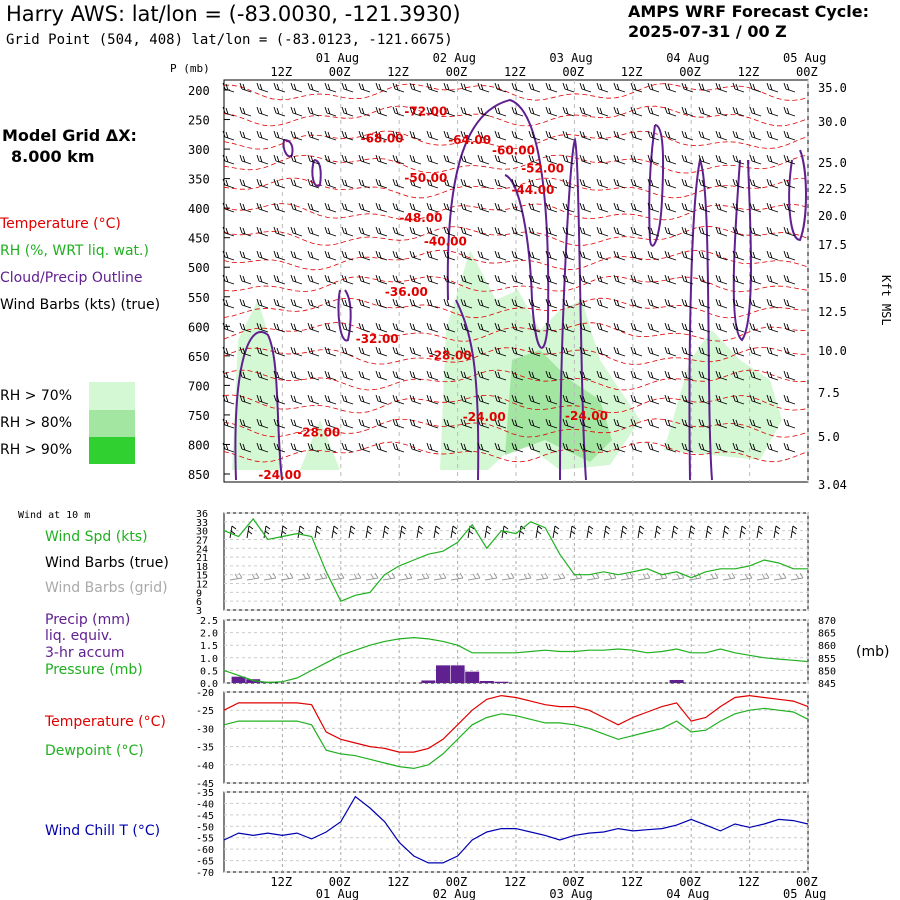  What do you see at coordinates (202, 585) in the screenshot?
I see `wind-tick-label: 12` at bounding box center [202, 585].